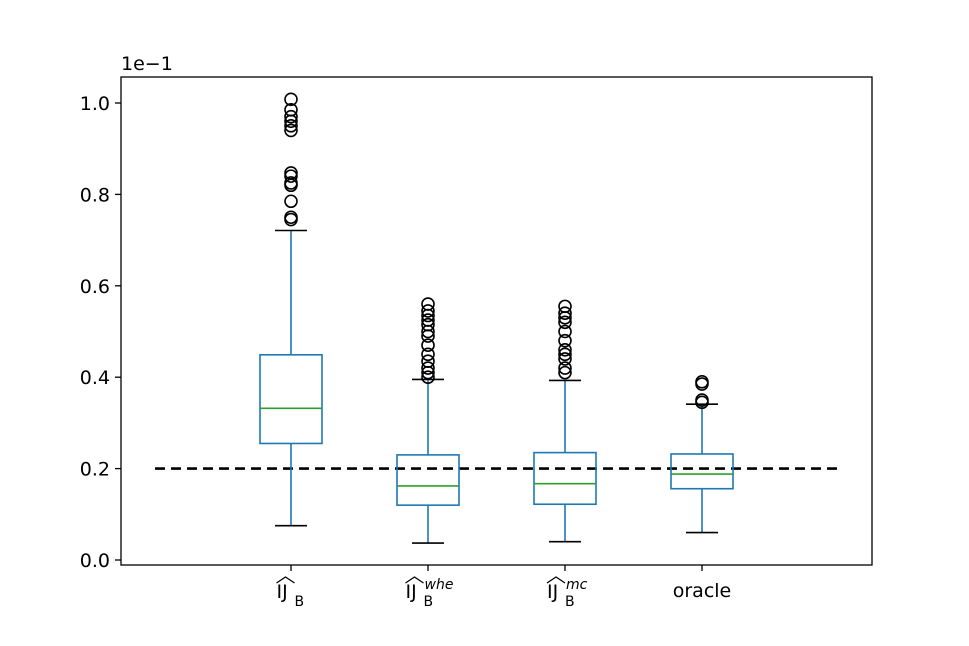 The width and height of the screenshot is (969, 646). Describe the element at coordinates (439, 585) in the screenshot. I see `x-tick-label-superscript: whe` at that location.